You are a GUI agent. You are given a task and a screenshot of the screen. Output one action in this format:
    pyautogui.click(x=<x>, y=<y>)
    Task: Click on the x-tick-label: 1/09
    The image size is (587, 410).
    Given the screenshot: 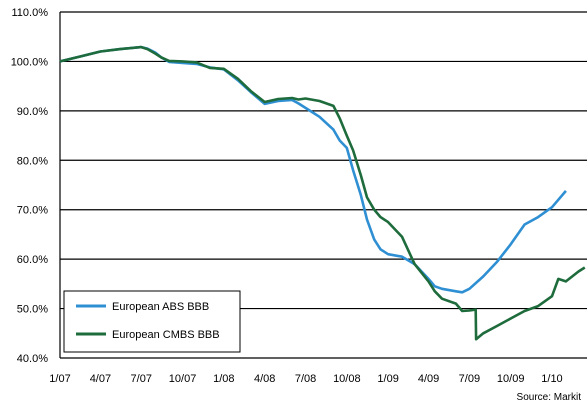 What is the action you would take?
    pyautogui.click(x=387, y=379)
    